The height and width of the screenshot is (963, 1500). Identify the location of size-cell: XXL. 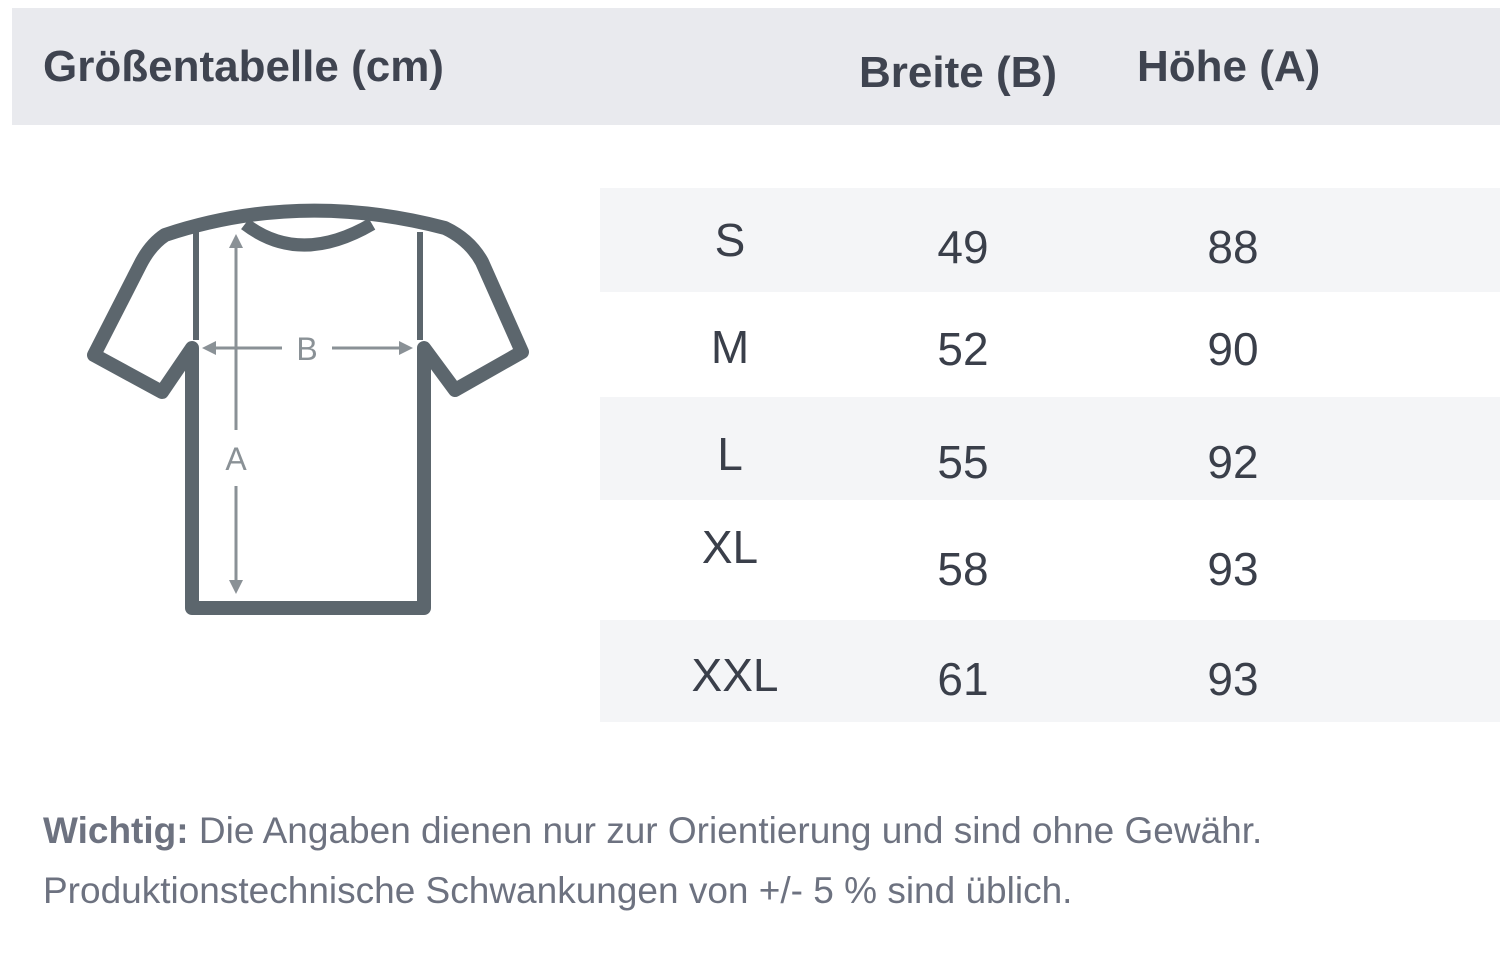
(735, 675).